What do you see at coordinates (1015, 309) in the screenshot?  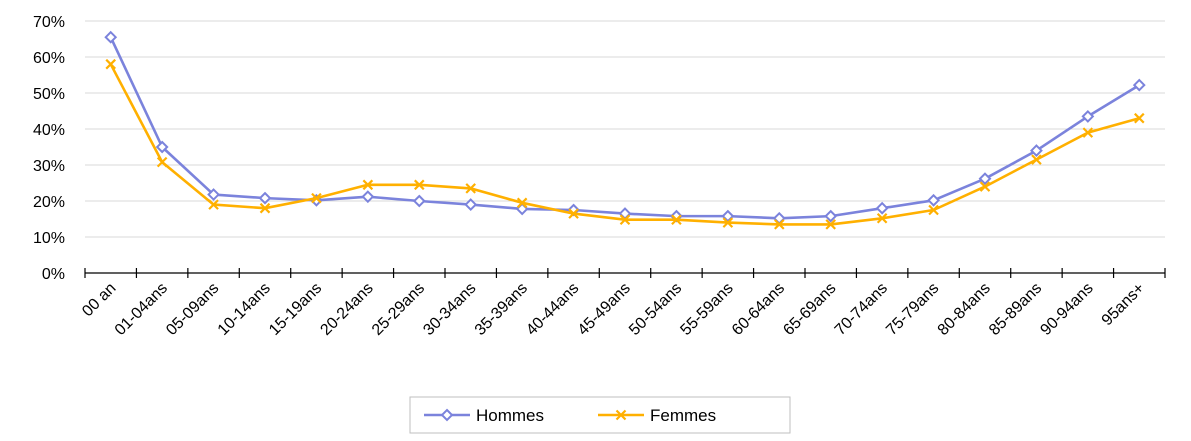 I see `x-tick-label: 85-89ans` at bounding box center [1015, 309].